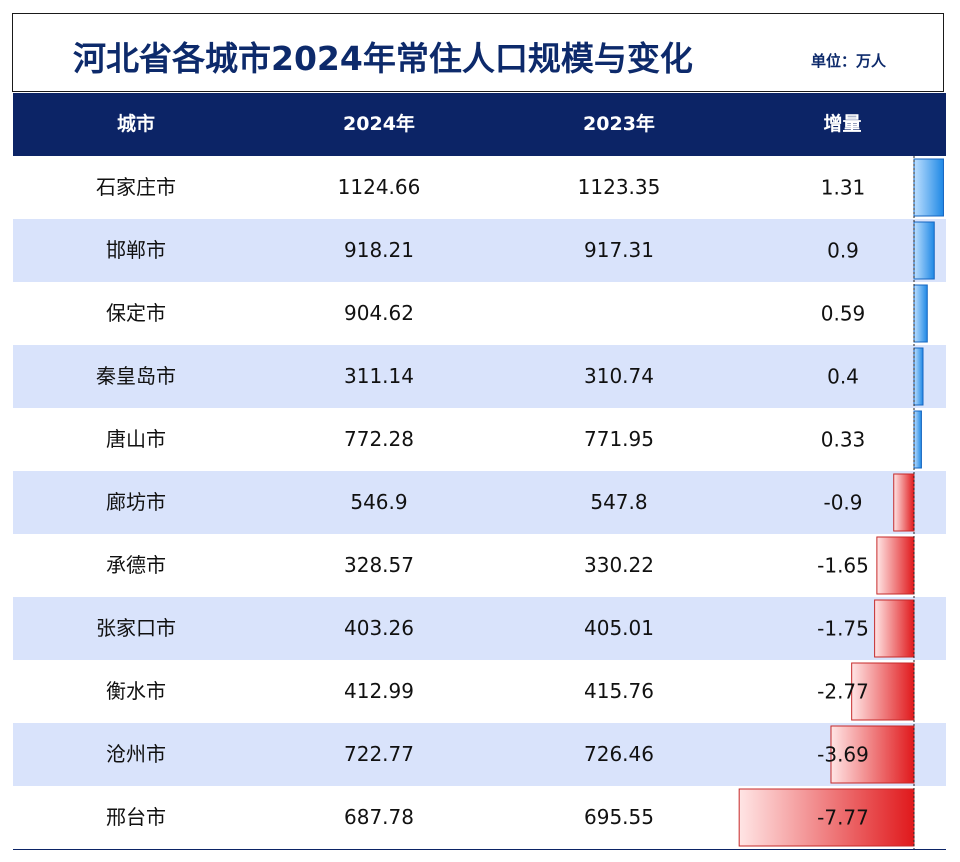 This screenshot has height=862, width=960. Describe the element at coordinates (619, 376) in the screenshot. I see `cell-2023: 310.74` at that location.